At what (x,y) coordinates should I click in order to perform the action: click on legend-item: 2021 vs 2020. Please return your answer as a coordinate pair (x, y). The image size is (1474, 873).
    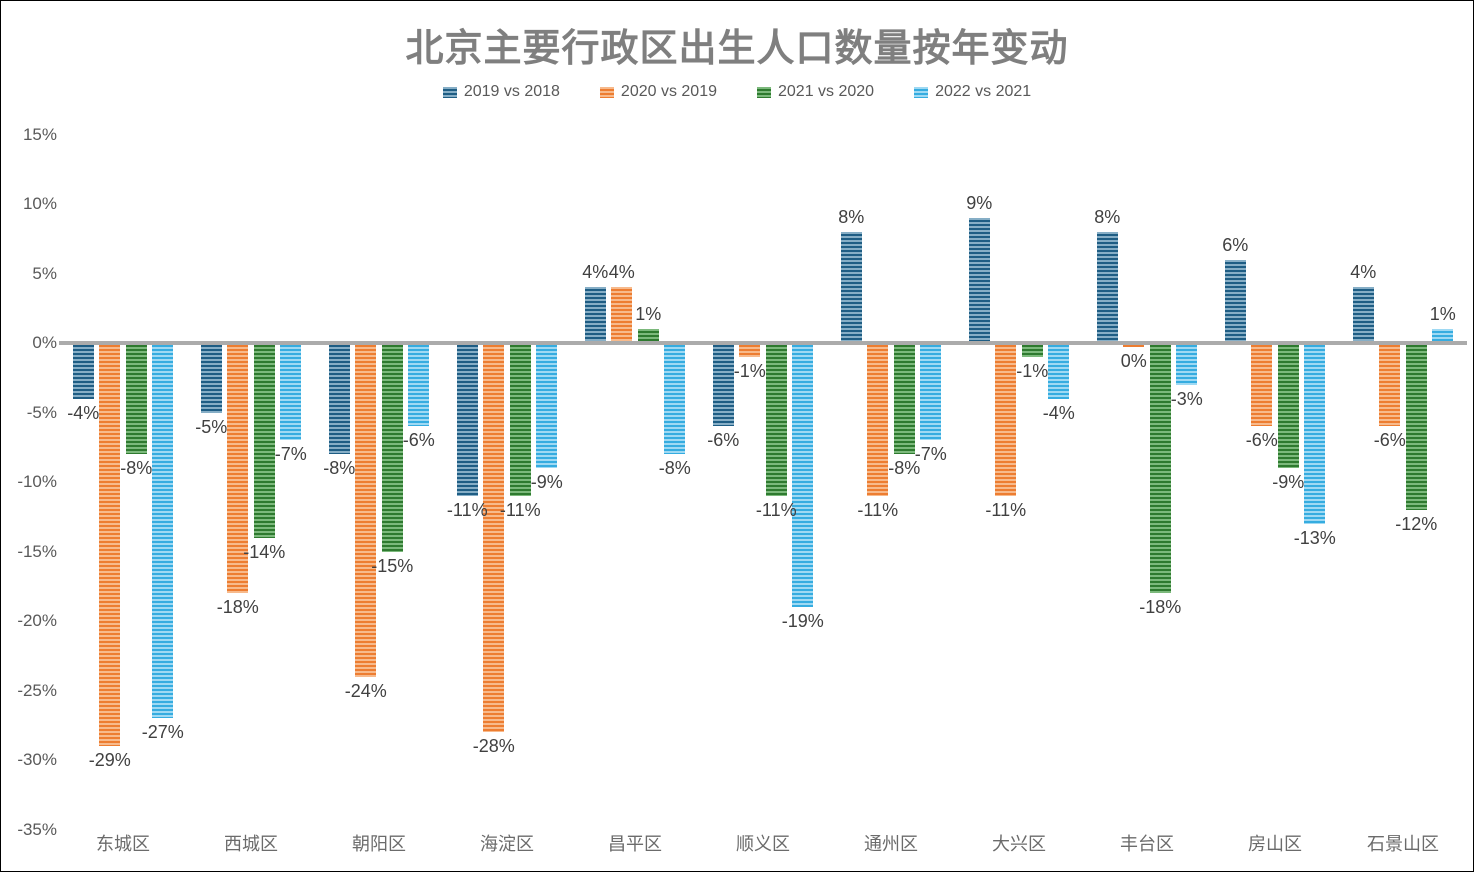
    Looking at the image, I should click on (815, 92).